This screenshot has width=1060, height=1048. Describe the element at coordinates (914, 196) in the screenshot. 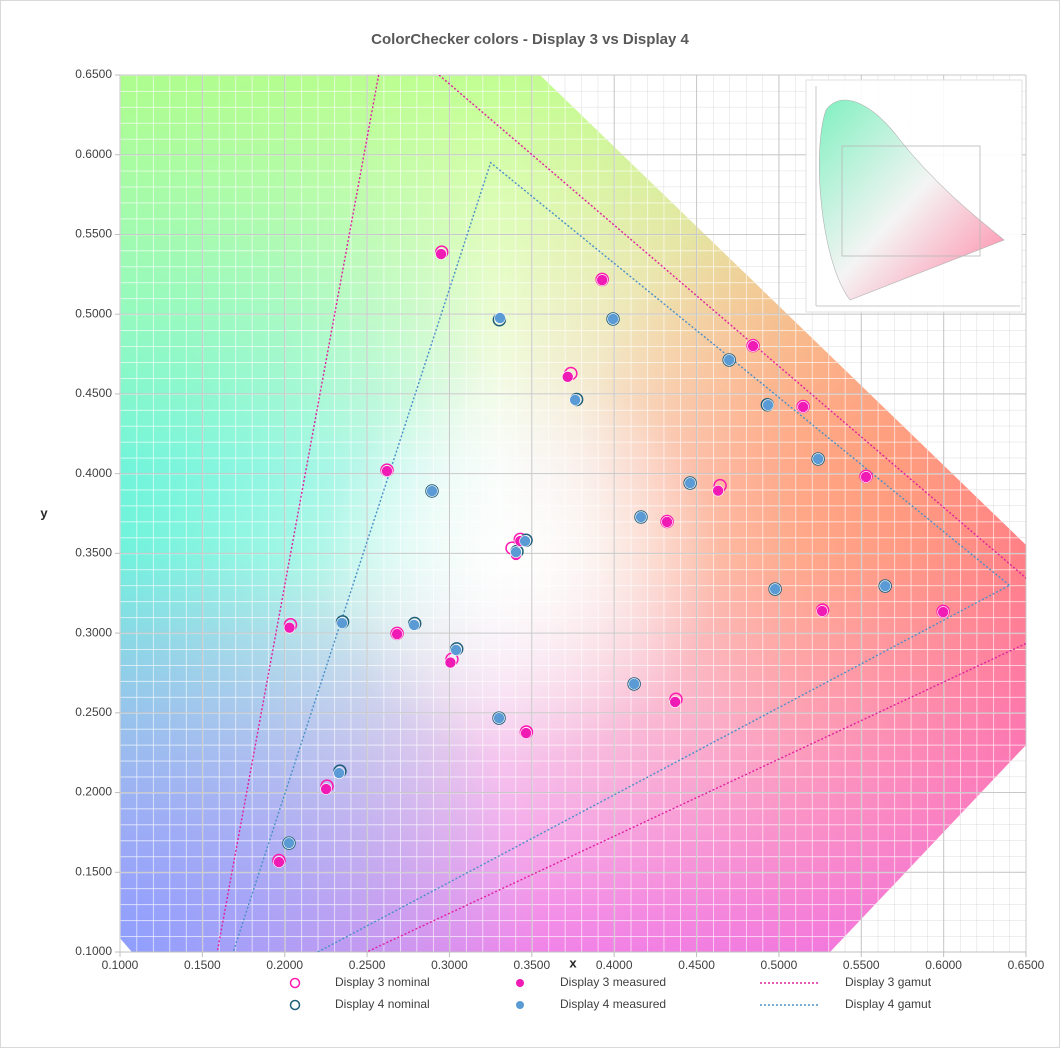

I see `inset-thumbnail` at that location.